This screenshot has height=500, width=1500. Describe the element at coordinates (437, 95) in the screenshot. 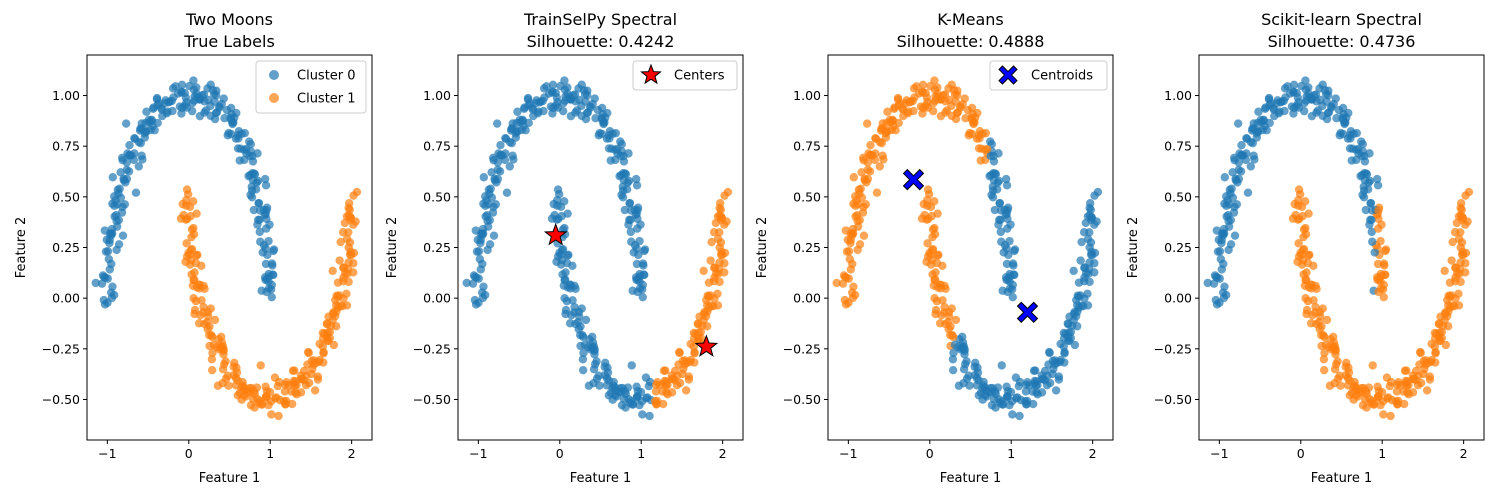

I see `y-tick-label: 1.00` at that location.